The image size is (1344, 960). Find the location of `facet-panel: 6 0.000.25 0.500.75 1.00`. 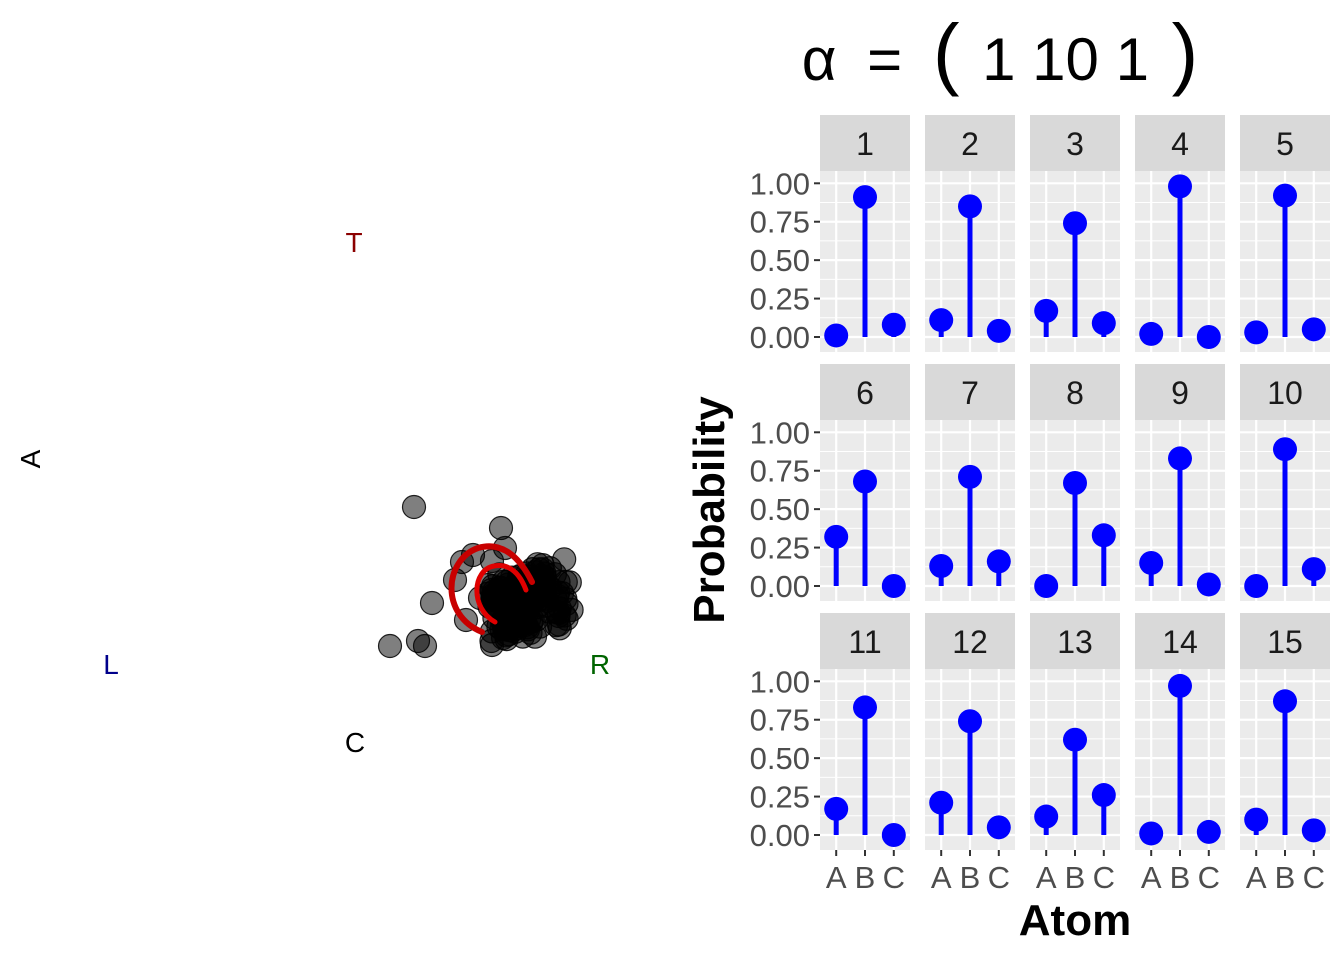

facet-panel: 6 0.000.25 0.500.75 1.00 is located at coordinates (830, 484).